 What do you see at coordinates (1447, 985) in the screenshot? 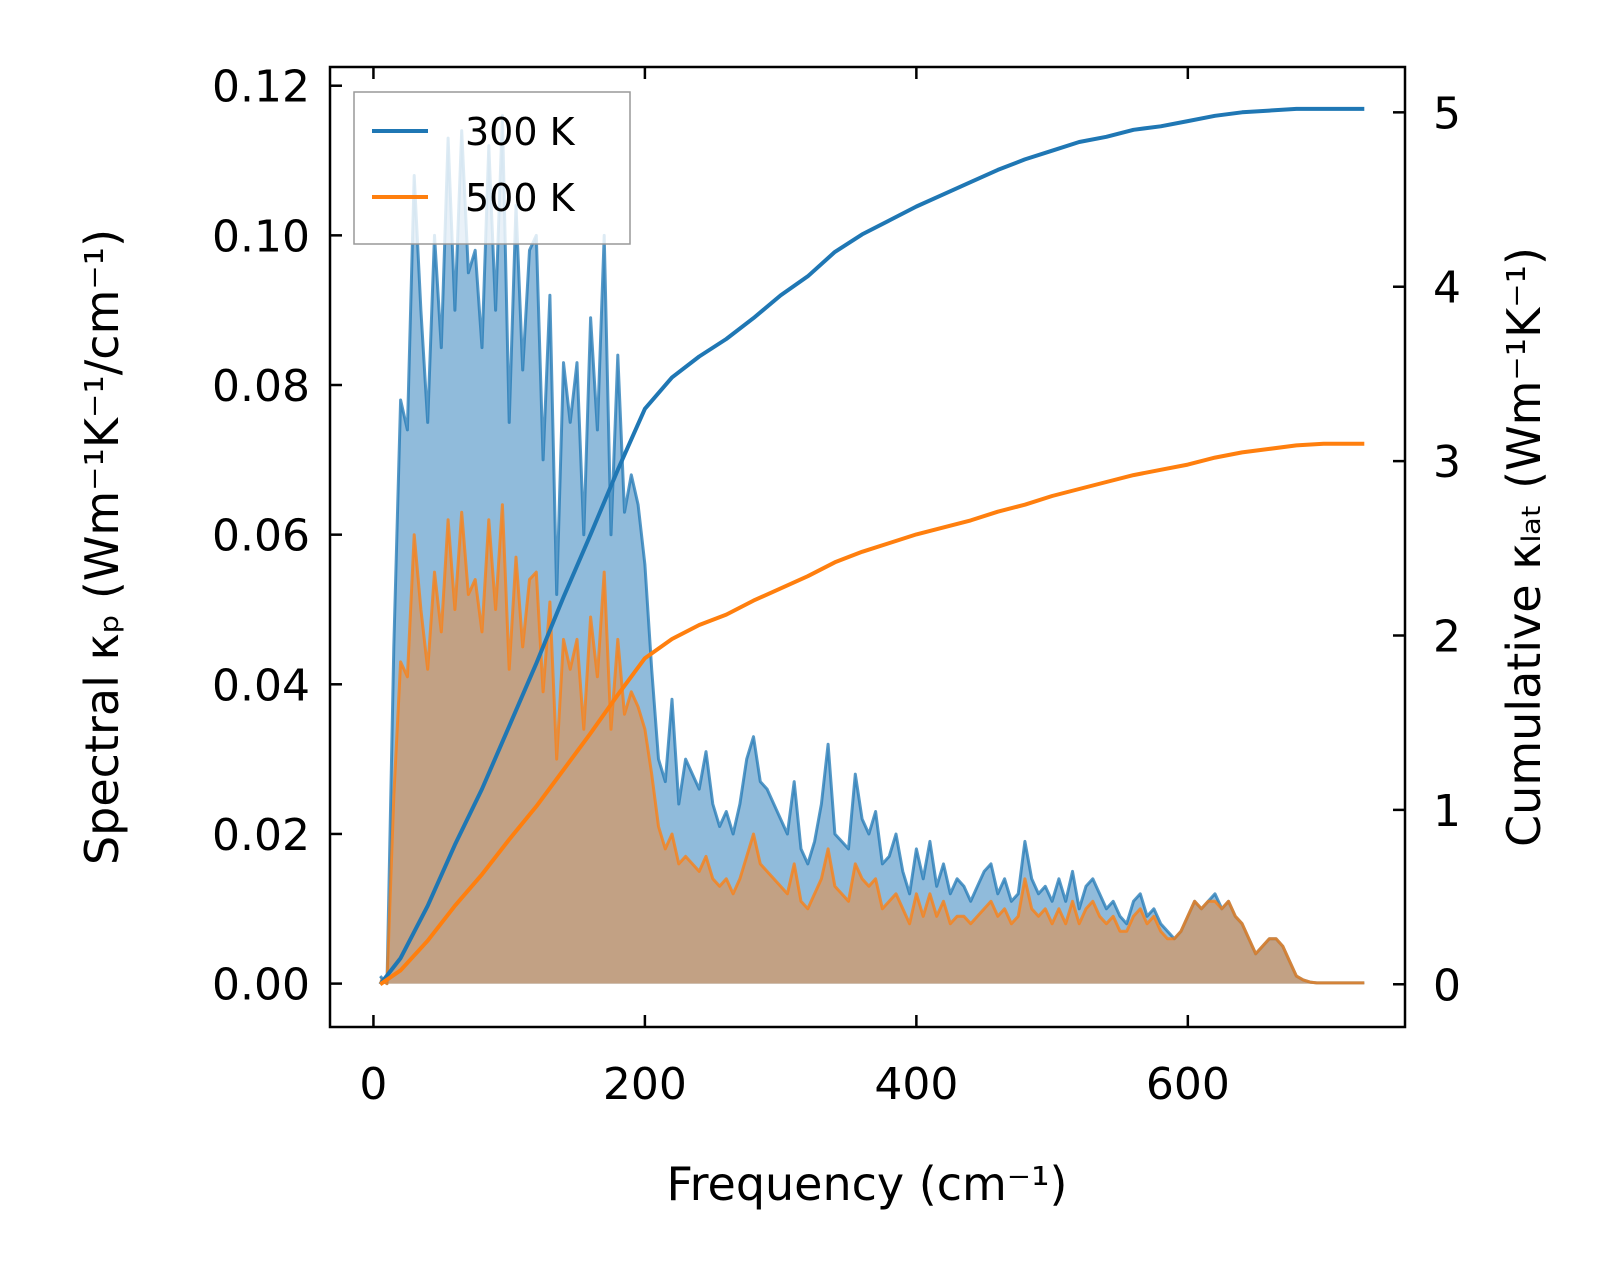
I see `y-right-tick-label: 0` at bounding box center [1447, 985].